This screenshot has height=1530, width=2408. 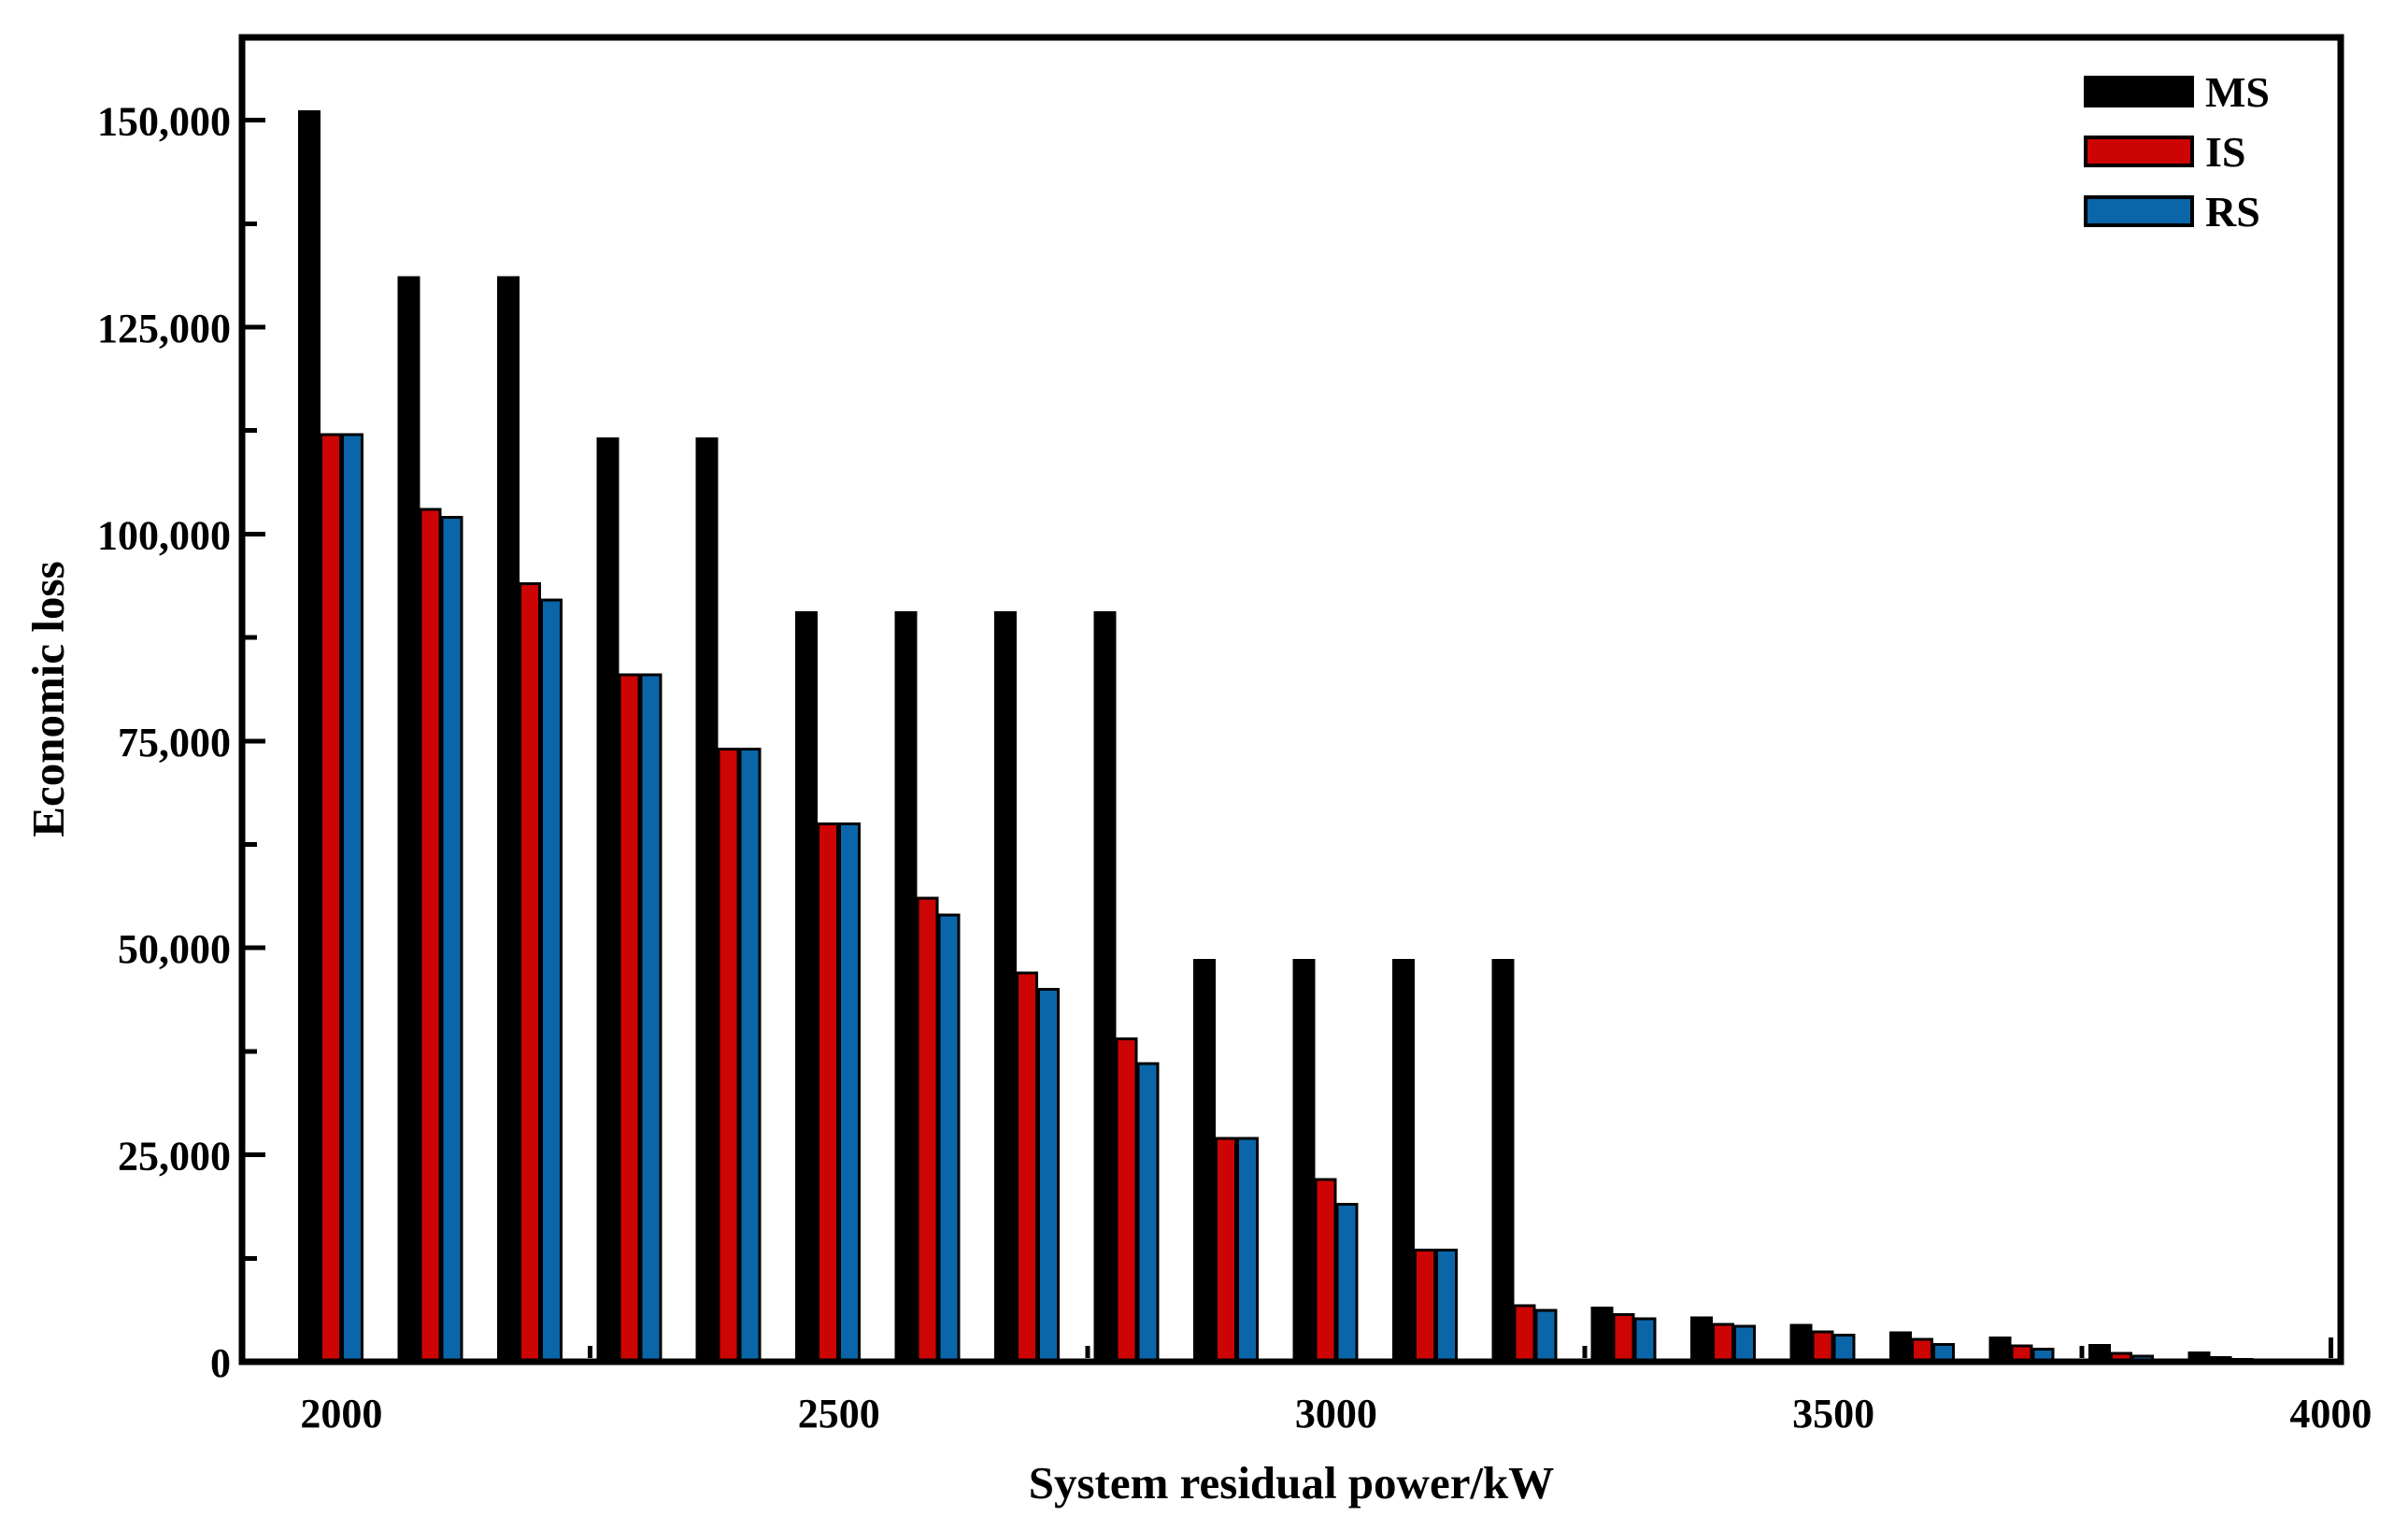 What do you see at coordinates (48, 698) in the screenshot?
I see `y-axis-title: Economic loss` at bounding box center [48, 698].